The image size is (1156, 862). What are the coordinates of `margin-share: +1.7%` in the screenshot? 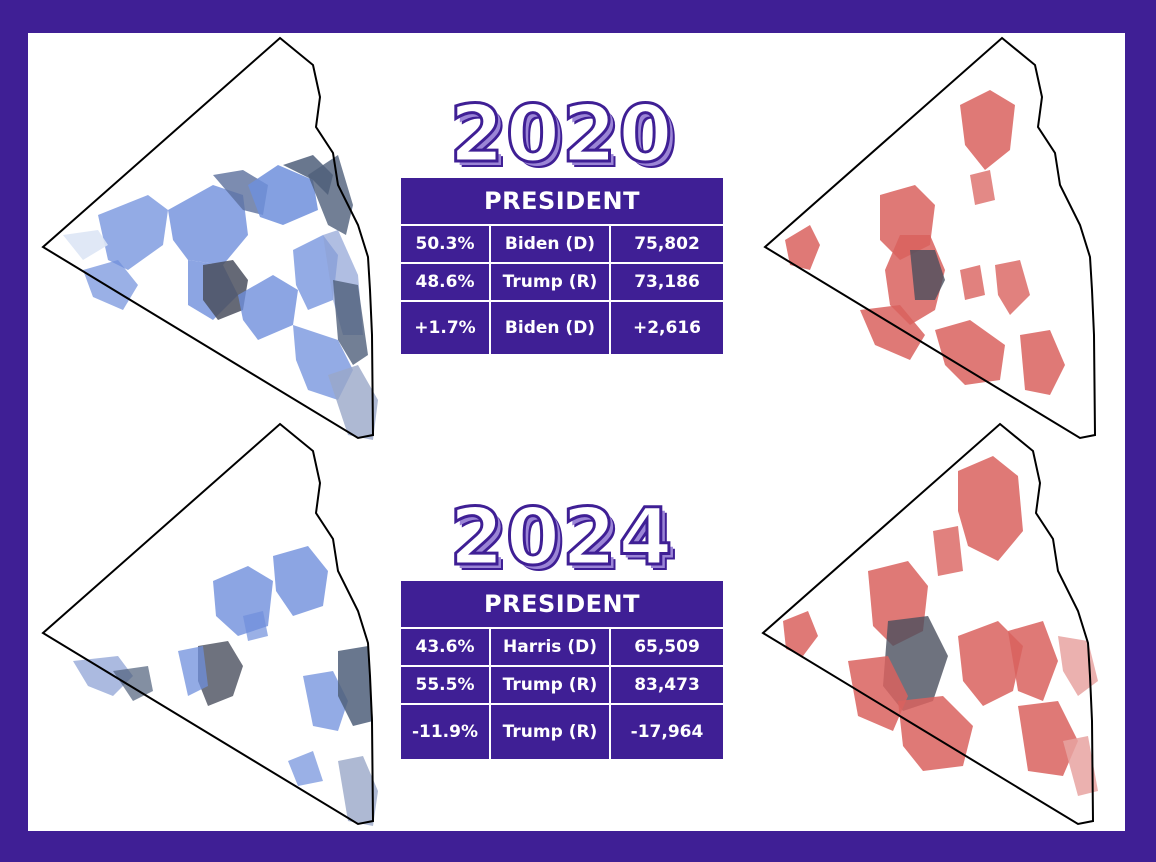 It's located at (445, 328).